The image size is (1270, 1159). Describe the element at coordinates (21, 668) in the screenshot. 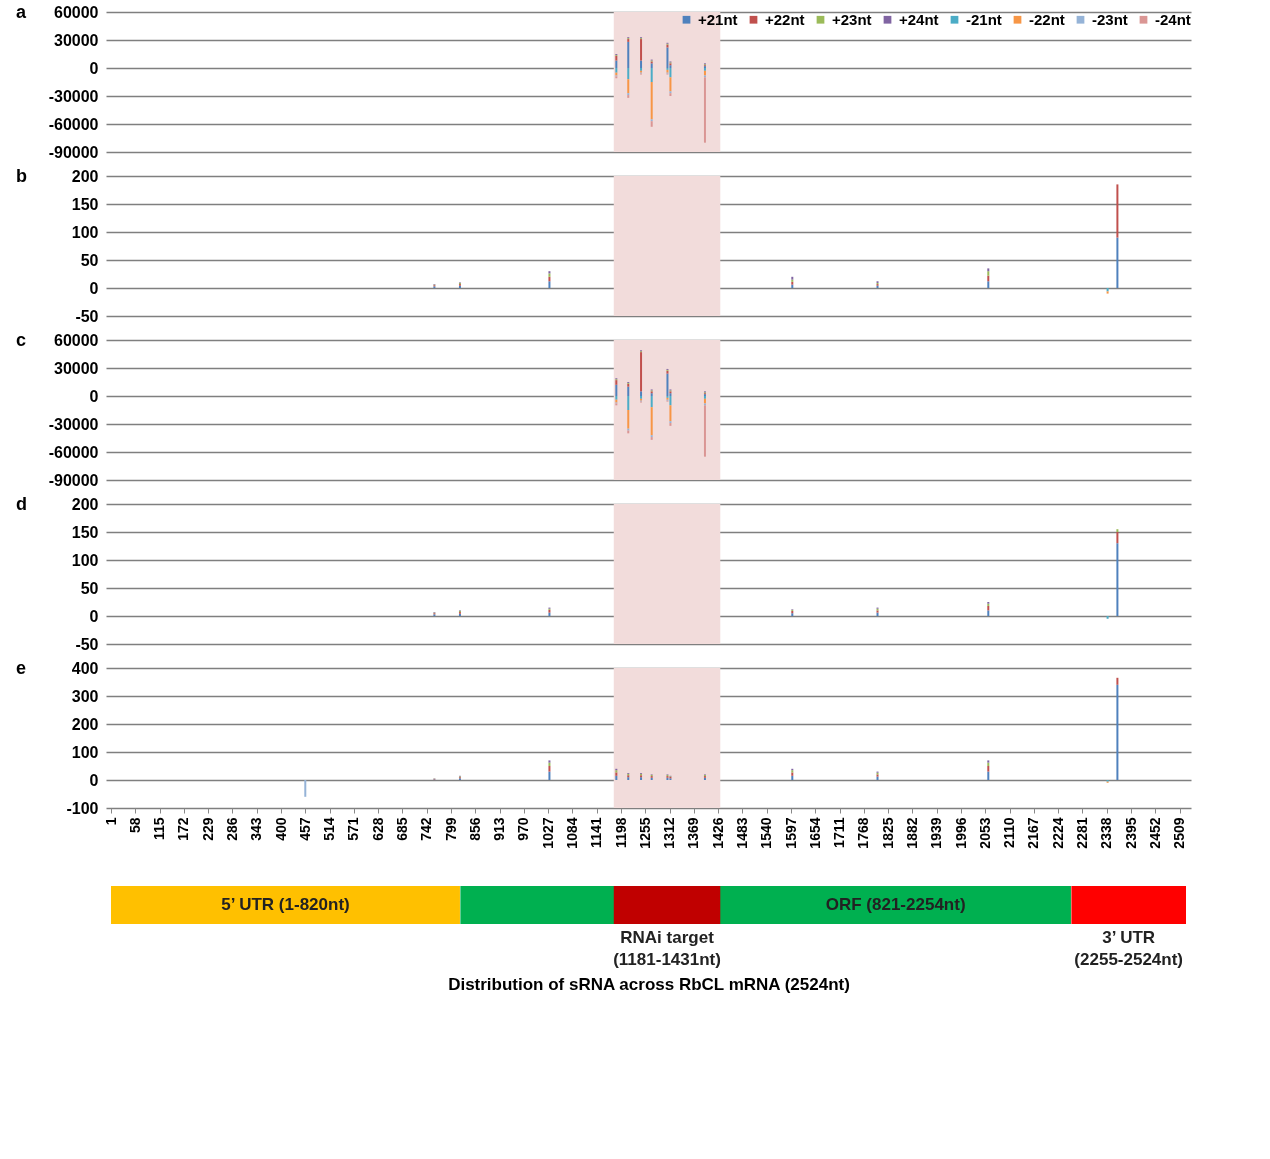

I see `chart-title: e` at that location.